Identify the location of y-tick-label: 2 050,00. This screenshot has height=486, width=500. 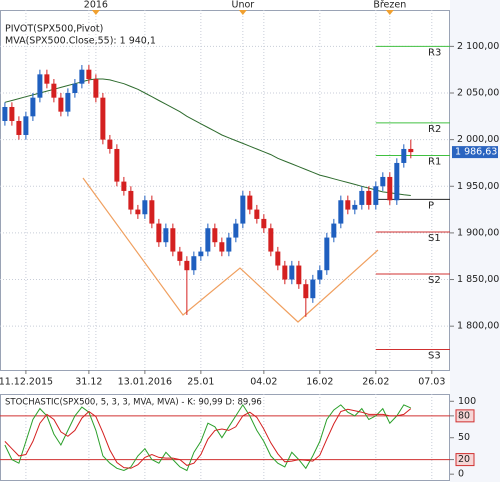
(478, 93).